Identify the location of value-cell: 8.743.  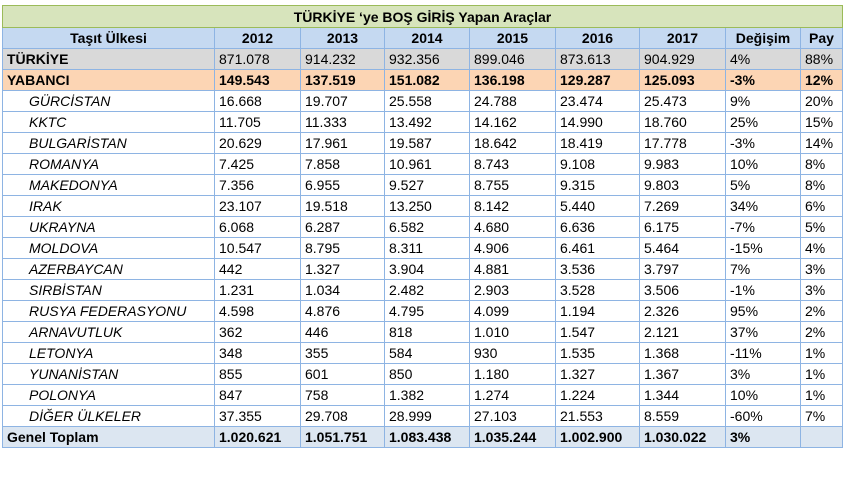
(512, 164).